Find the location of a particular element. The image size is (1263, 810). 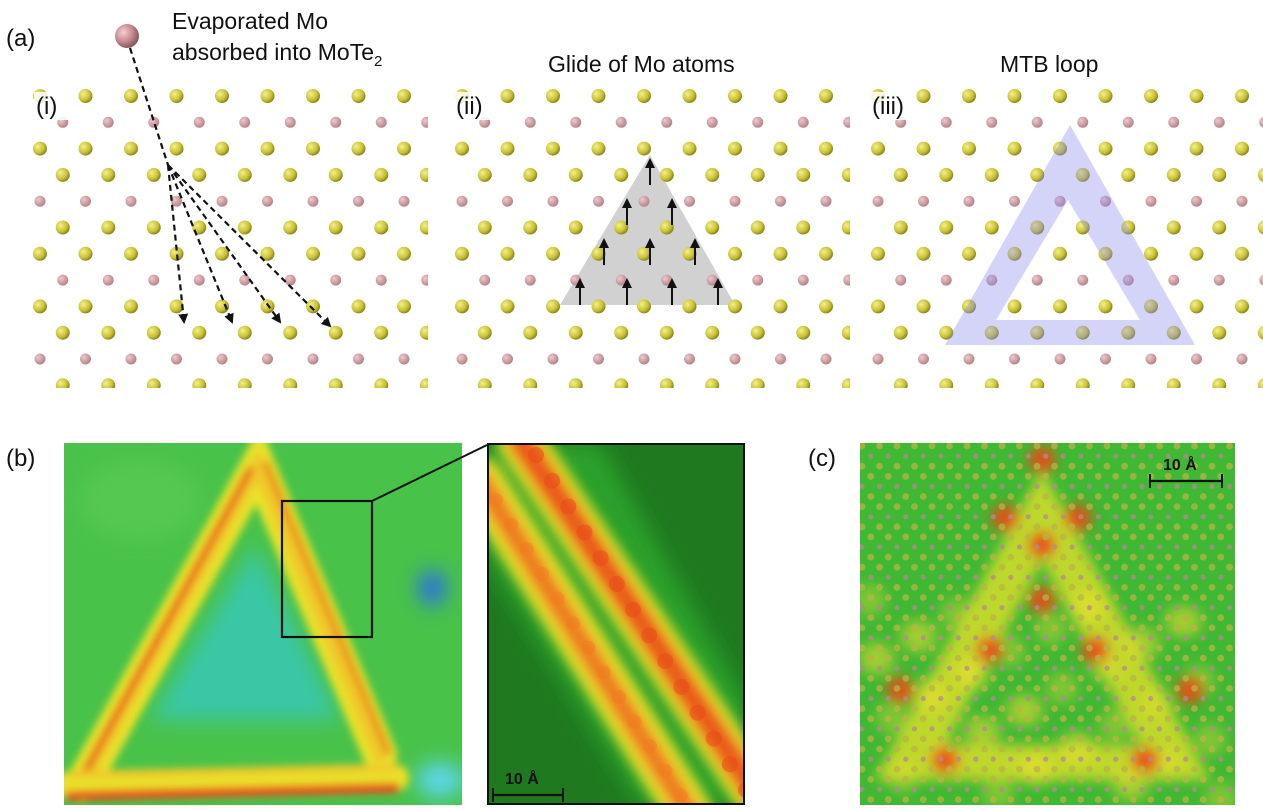

glide-arrows is located at coordinates (649, 231).